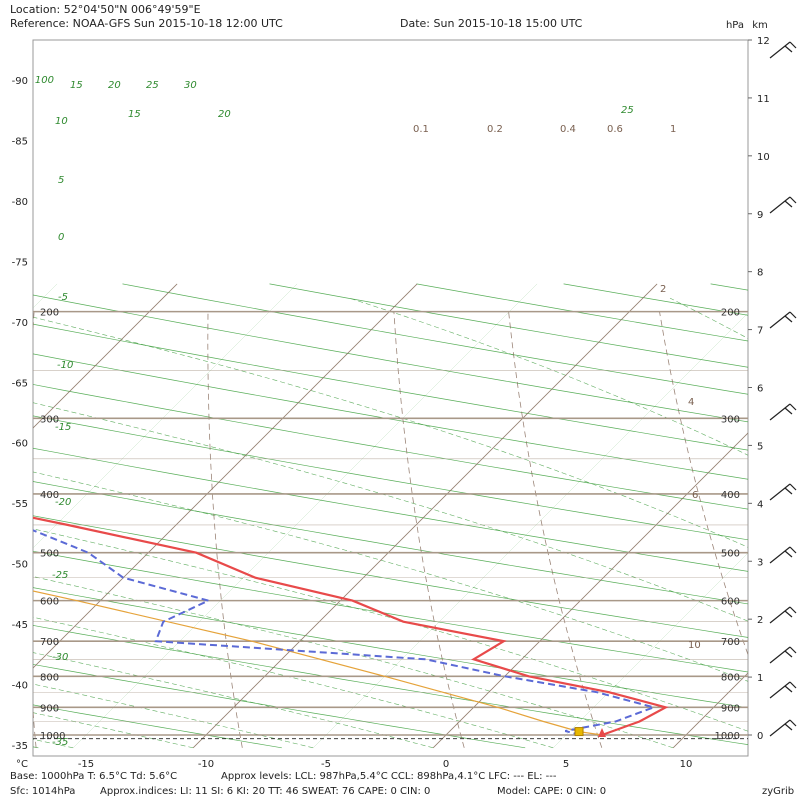 Image resolution: width=800 pixels, height=800 pixels. Describe the element at coordinates (495, 129) in the screenshot. I see `mixing-ratio-label: 0.2` at that location.